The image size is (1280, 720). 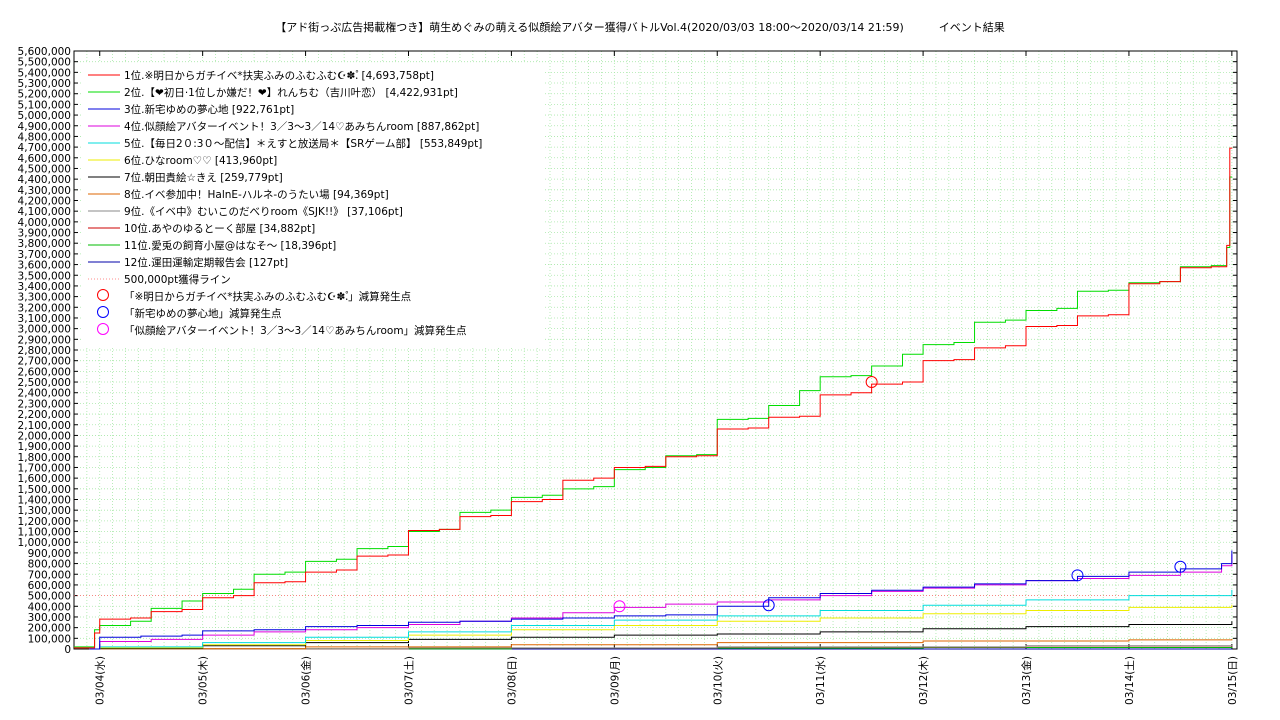 What do you see at coordinates (44, 127) in the screenshot?
I see `y-tick-label: 4,900,000` at bounding box center [44, 127].